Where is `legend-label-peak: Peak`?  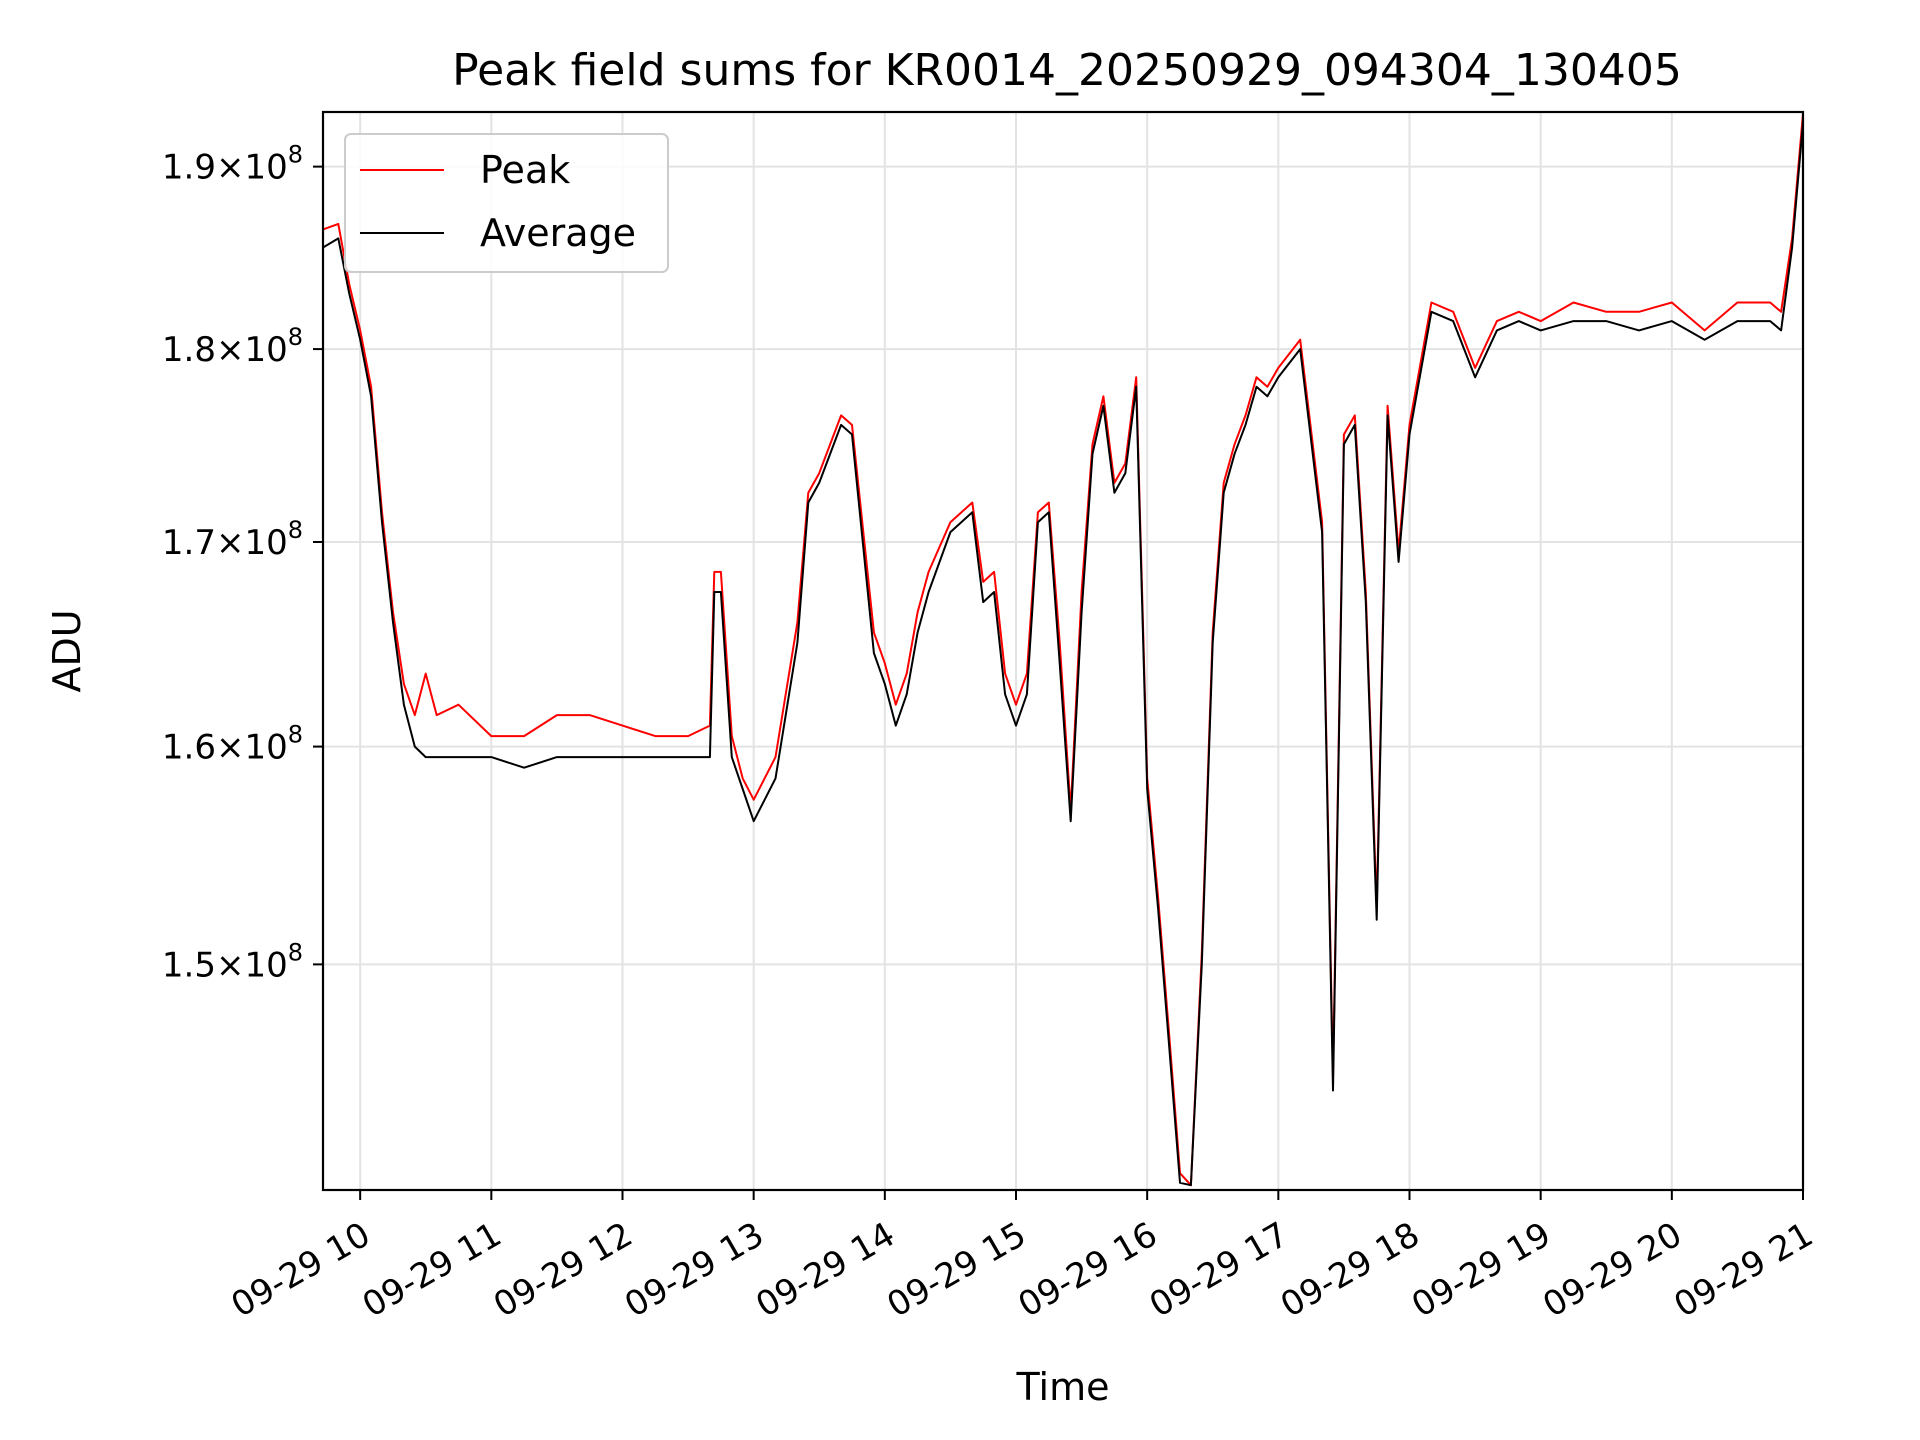
legend-label-peak: Peak is located at coordinates (525, 170).